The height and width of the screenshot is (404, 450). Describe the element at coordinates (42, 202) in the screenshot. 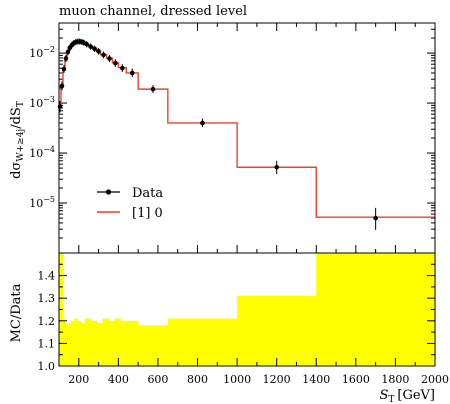

I see `main-y-tick-label: 10⁻⁵` at that location.